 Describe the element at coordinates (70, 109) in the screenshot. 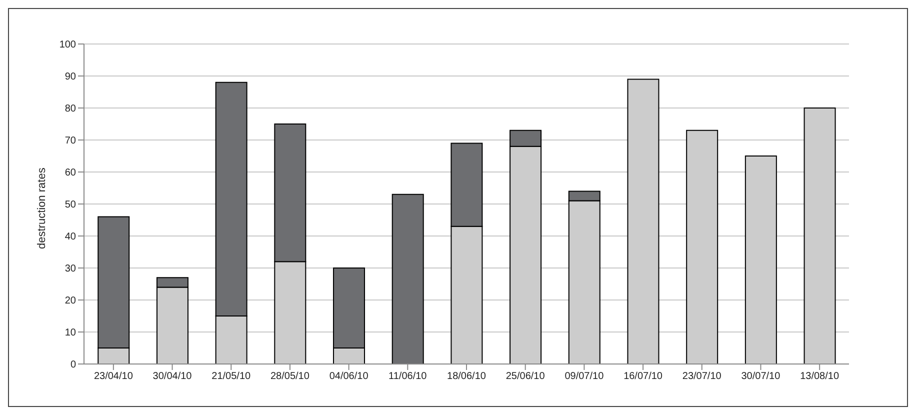

I see `y-tick-label: 80` at that location.